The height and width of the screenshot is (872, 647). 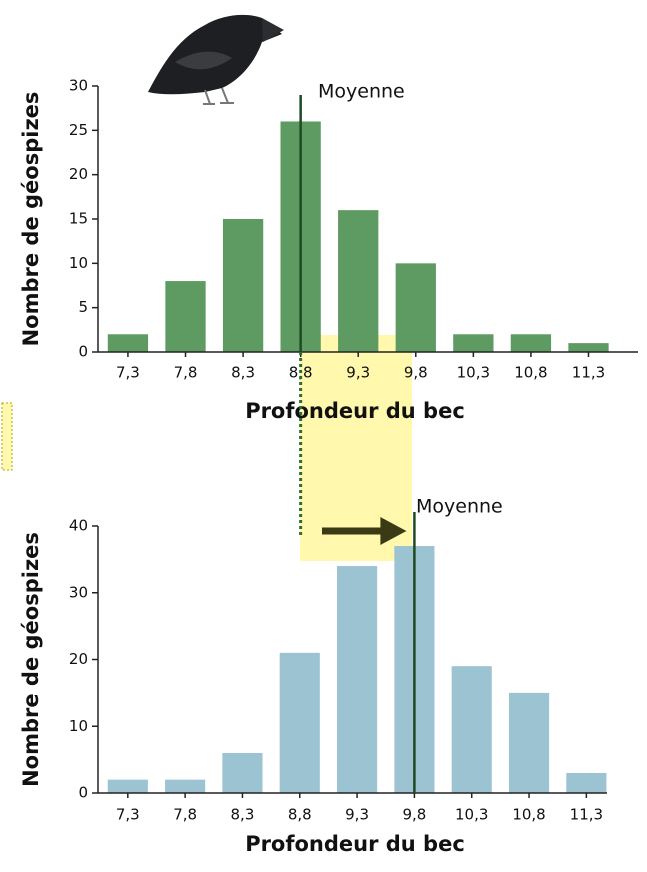 What do you see at coordinates (78, 219) in the screenshot?
I see `y-tick-label: 15` at bounding box center [78, 219].